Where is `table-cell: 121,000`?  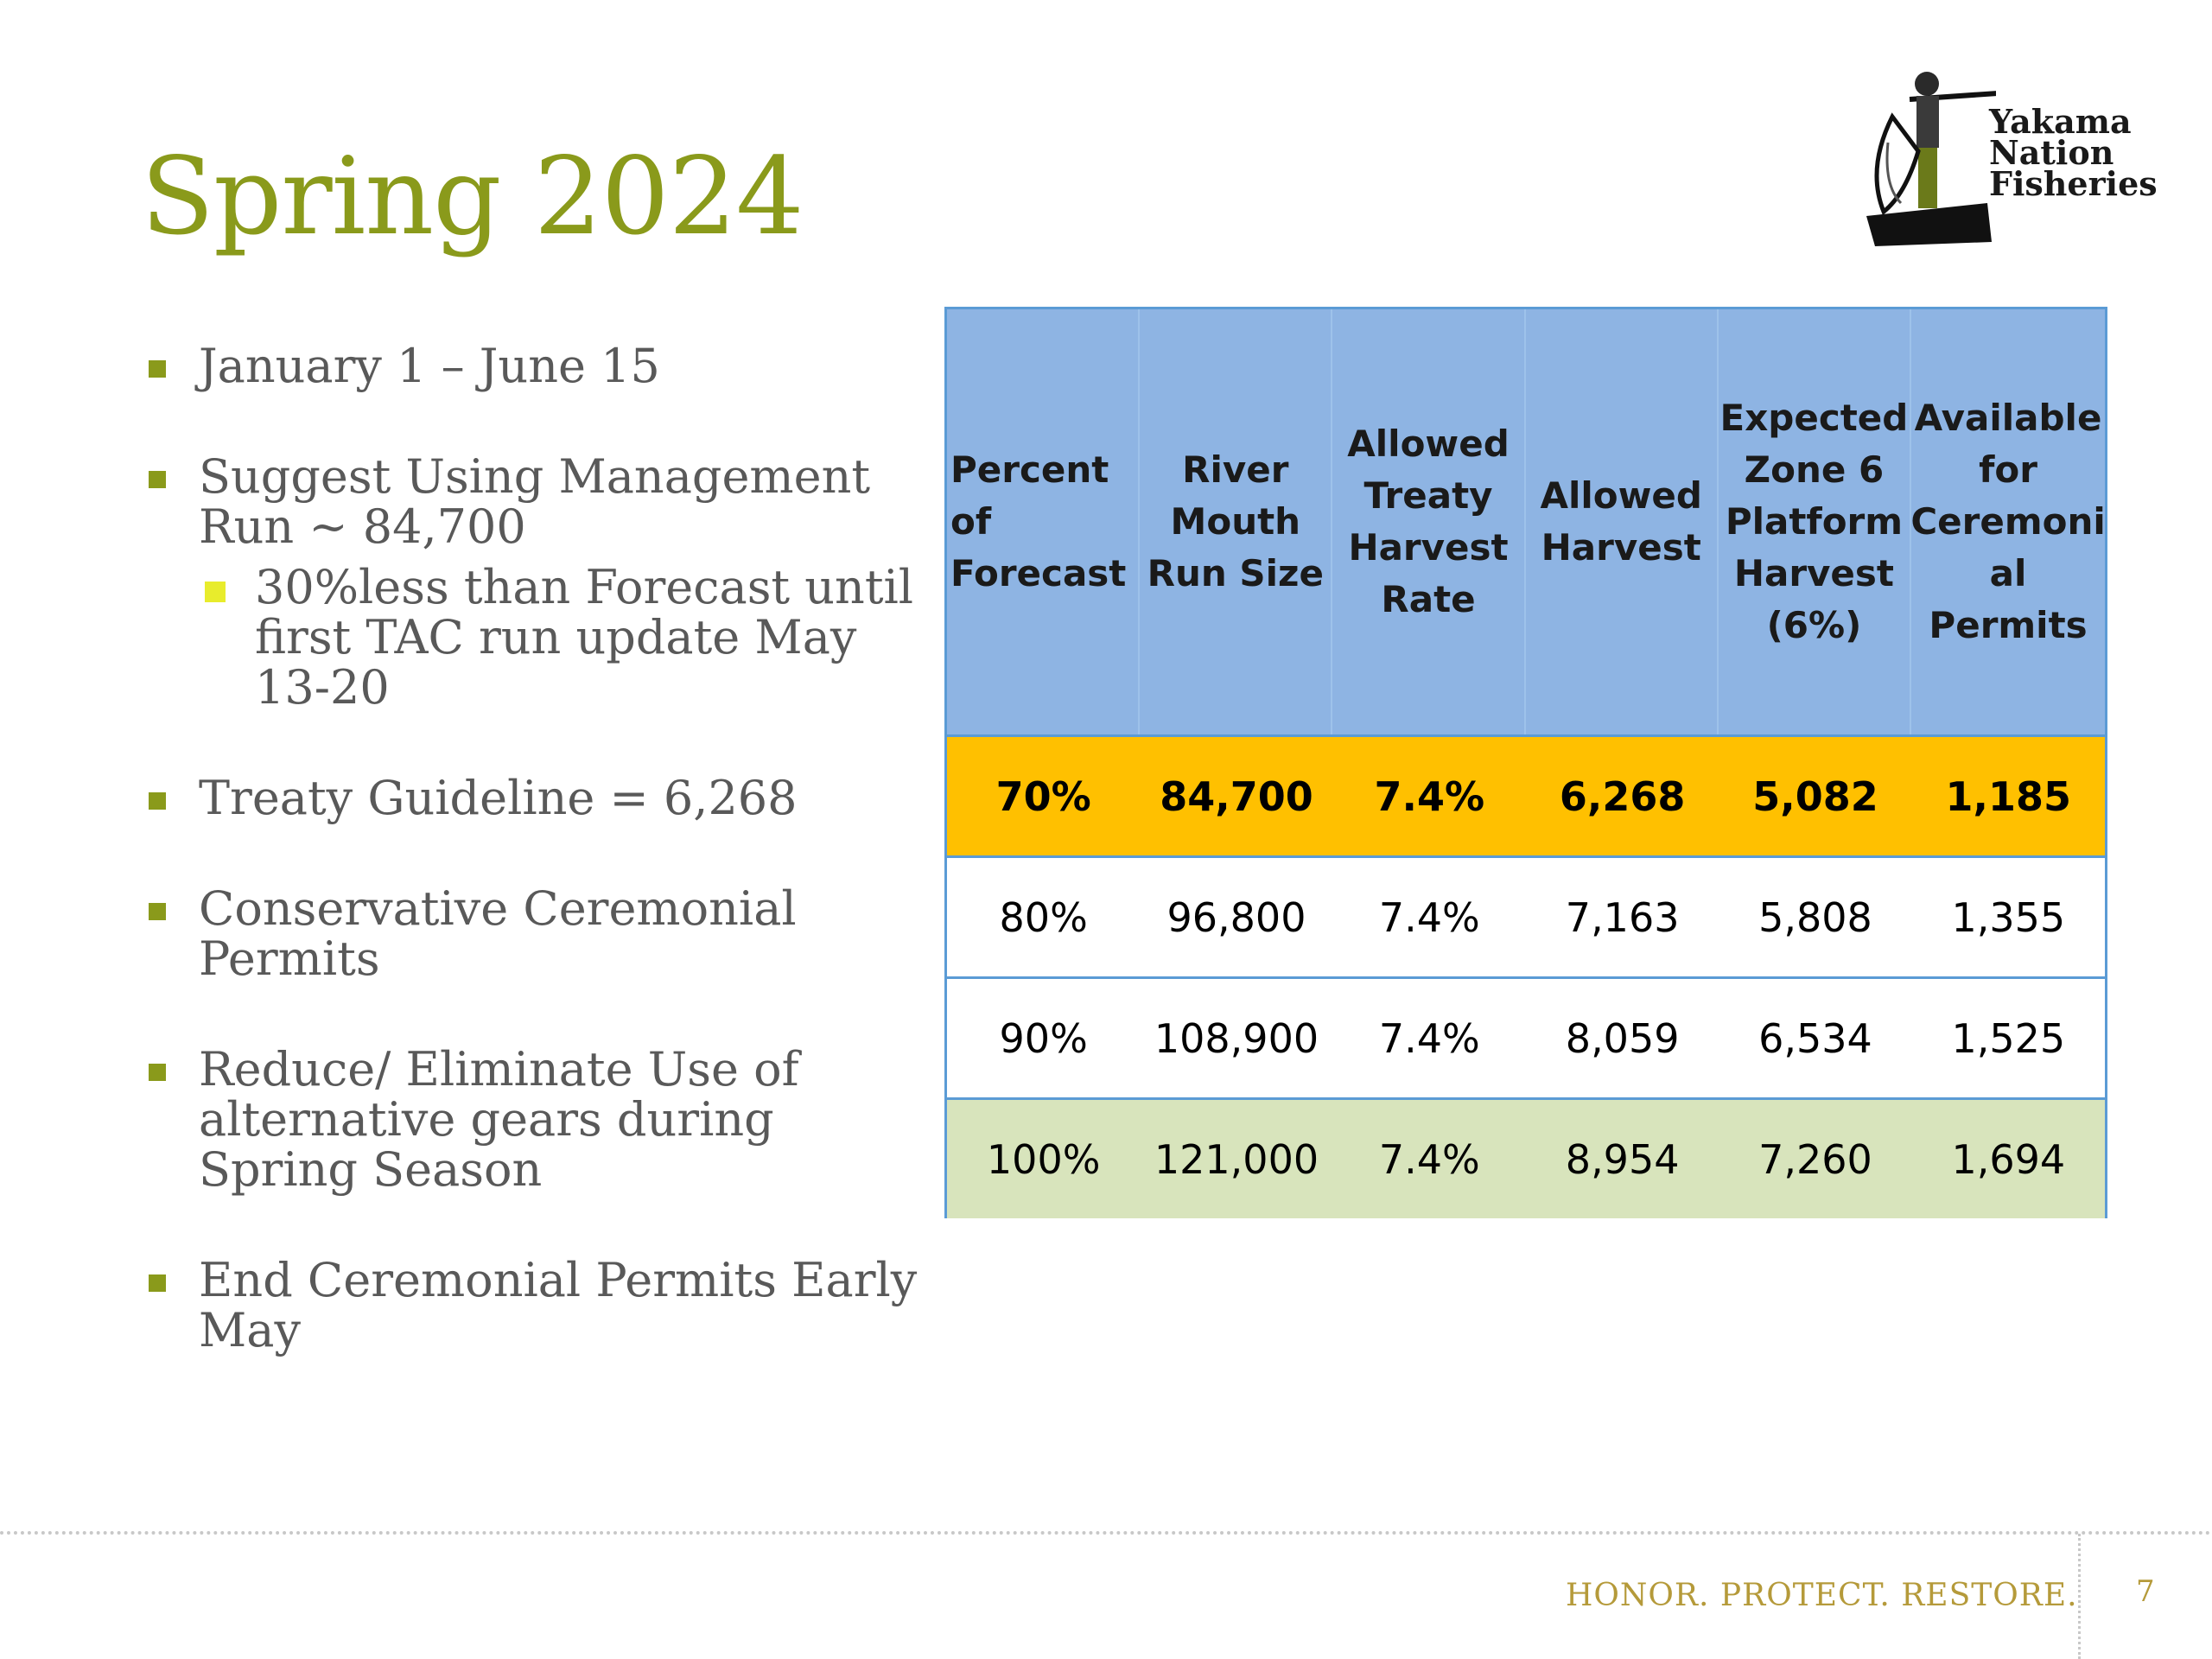 table-cell: 121,000 is located at coordinates (1236, 1159).